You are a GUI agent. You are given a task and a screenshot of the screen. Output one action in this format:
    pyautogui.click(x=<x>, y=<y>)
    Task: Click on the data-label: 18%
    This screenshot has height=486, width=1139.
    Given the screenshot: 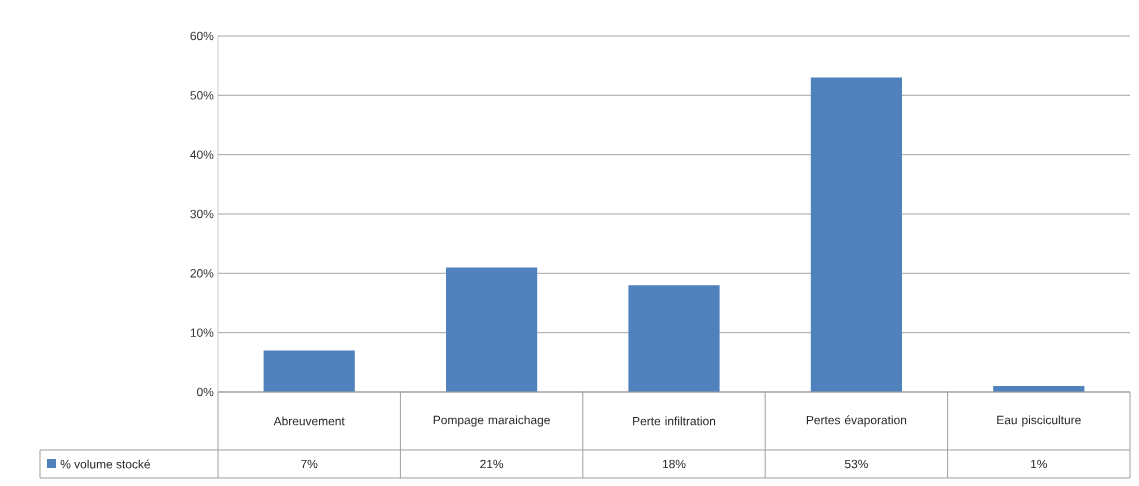 What is the action you would take?
    pyautogui.click(x=674, y=464)
    